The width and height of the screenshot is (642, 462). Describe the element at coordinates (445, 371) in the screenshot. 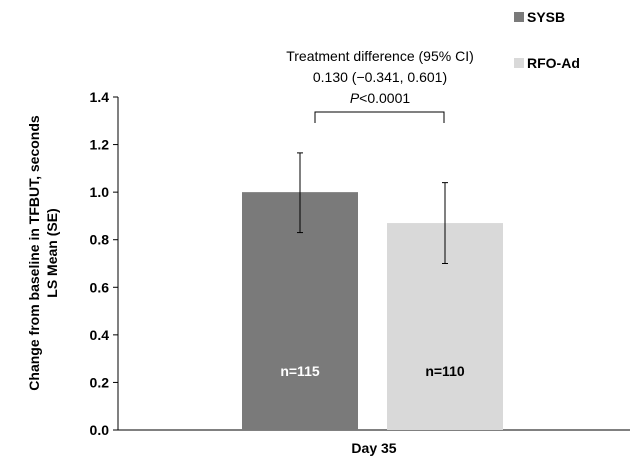

I see `sample-size-label: n=110` at that location.